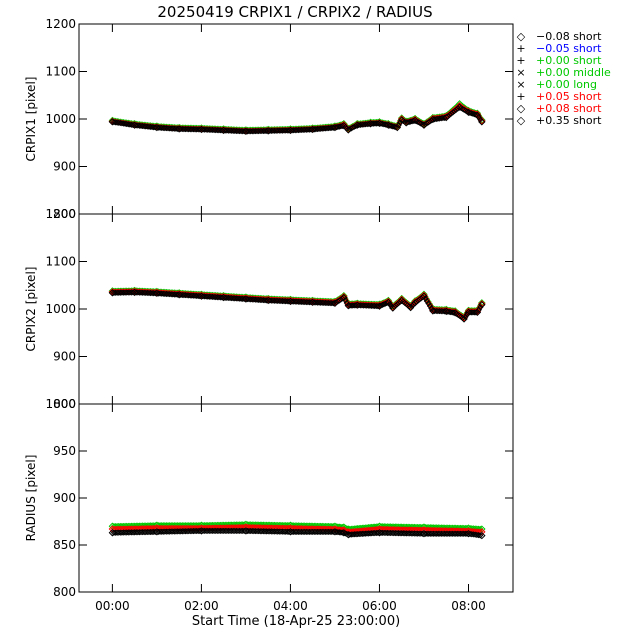  Describe the element at coordinates (573, 72) in the screenshot. I see `legend-label: +0.00 middle` at that location.